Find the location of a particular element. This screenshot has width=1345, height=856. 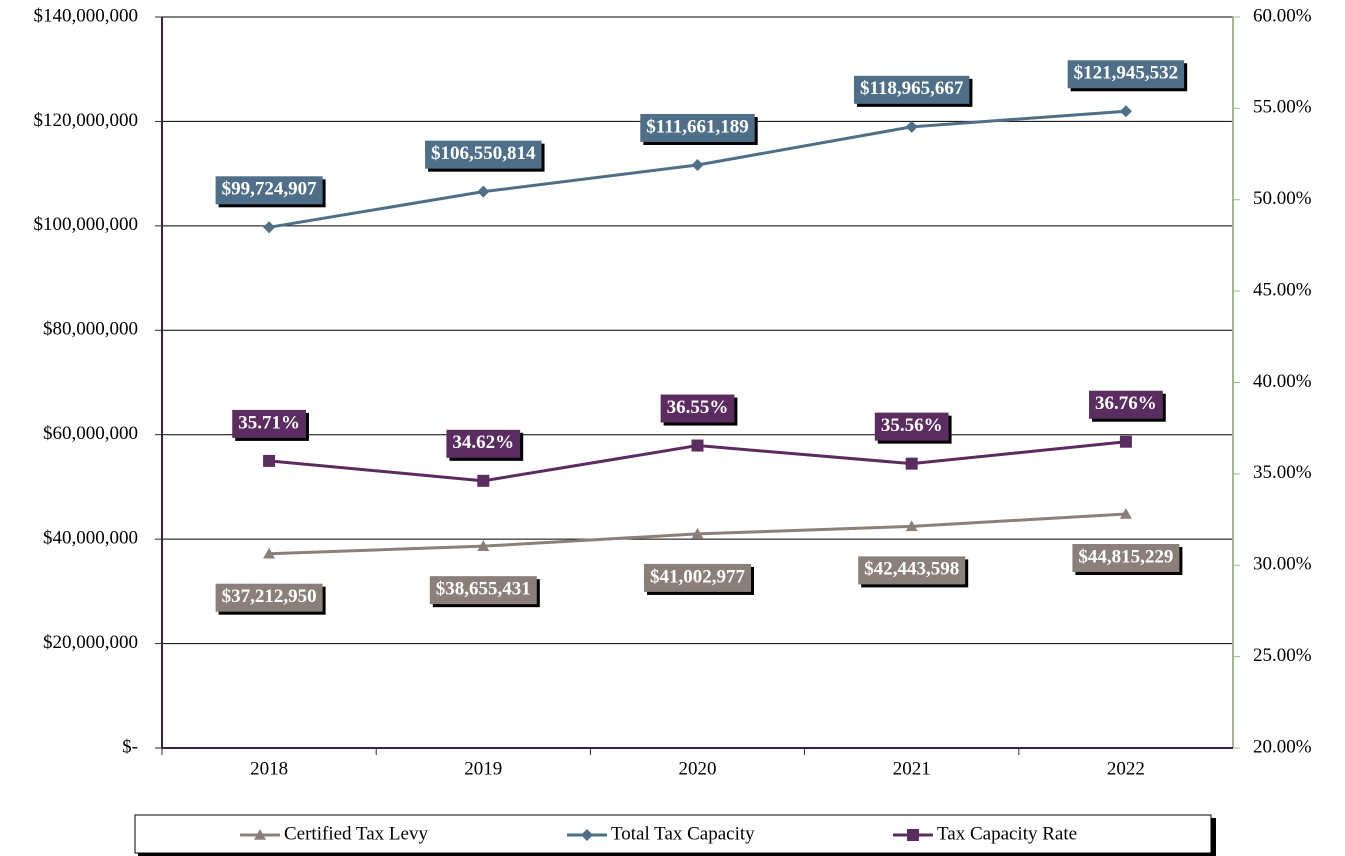

data-label: $38,655,431 is located at coordinates (483, 589).